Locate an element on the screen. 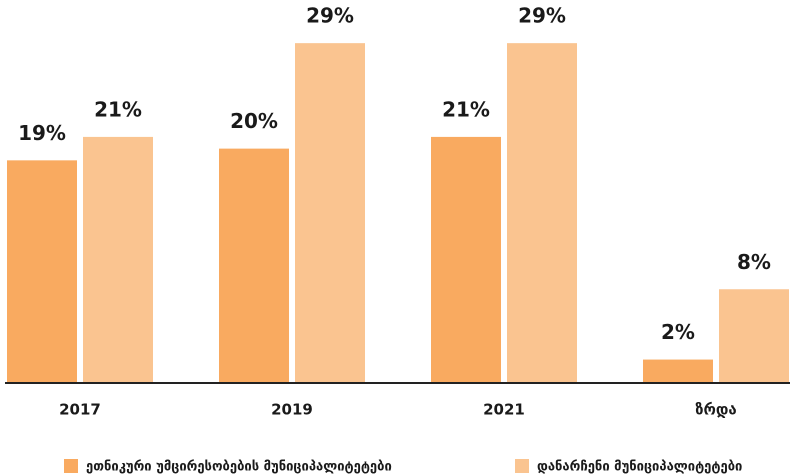  value-label: 2% is located at coordinates (678, 332).